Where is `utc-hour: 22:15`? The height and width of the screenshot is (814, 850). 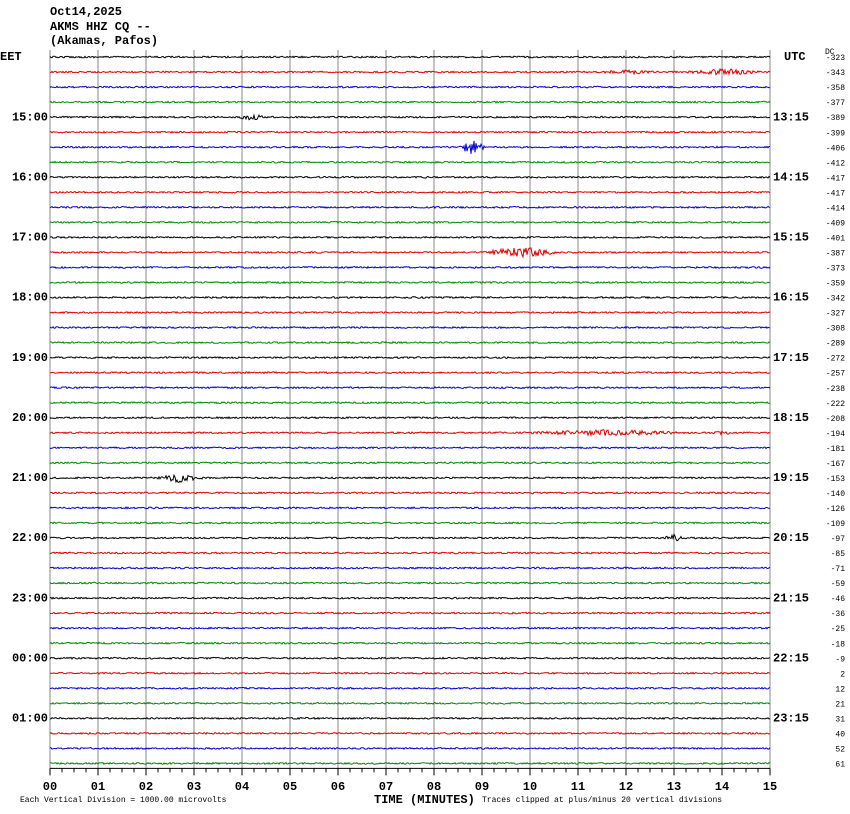 utc-hour: 22:15 is located at coordinates (791, 658).